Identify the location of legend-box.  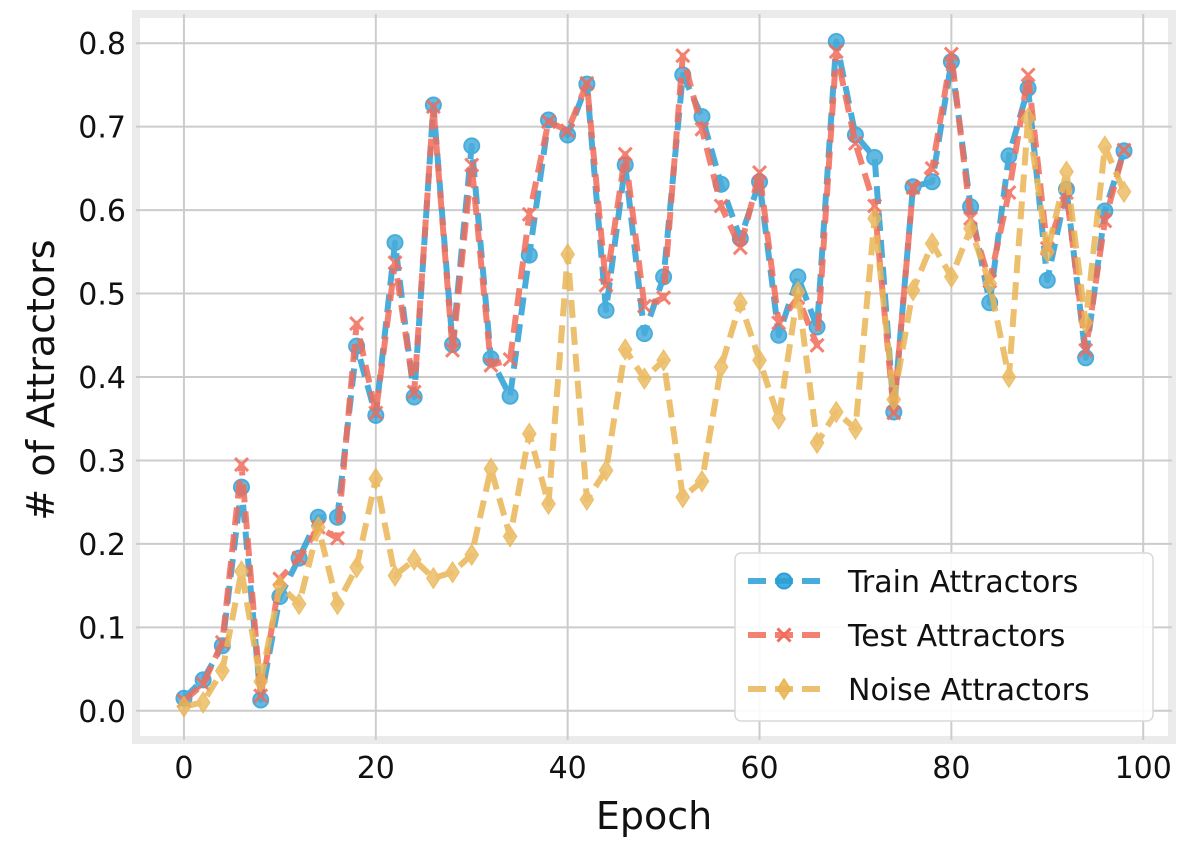
(944, 637).